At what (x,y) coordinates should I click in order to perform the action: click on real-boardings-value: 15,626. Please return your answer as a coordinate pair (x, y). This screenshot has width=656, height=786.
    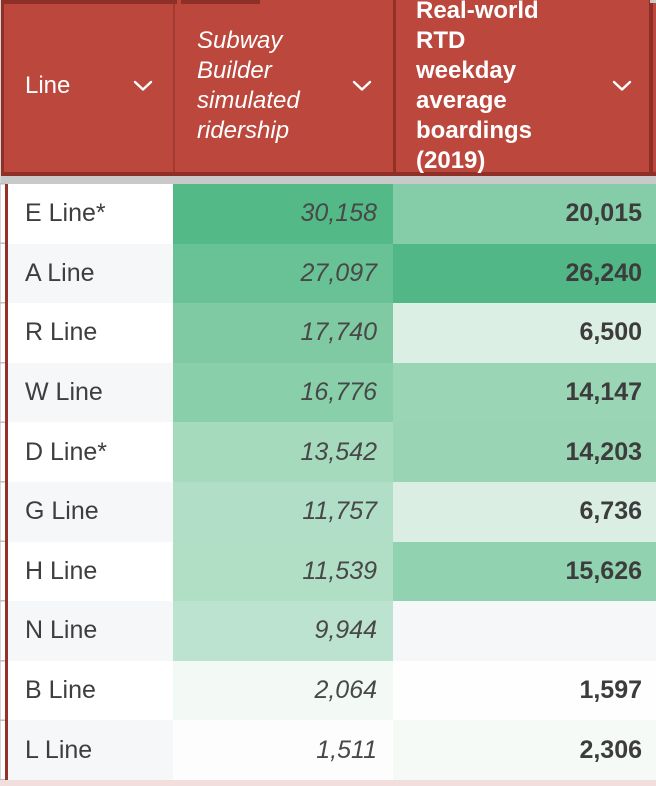
    Looking at the image, I should click on (603, 570).